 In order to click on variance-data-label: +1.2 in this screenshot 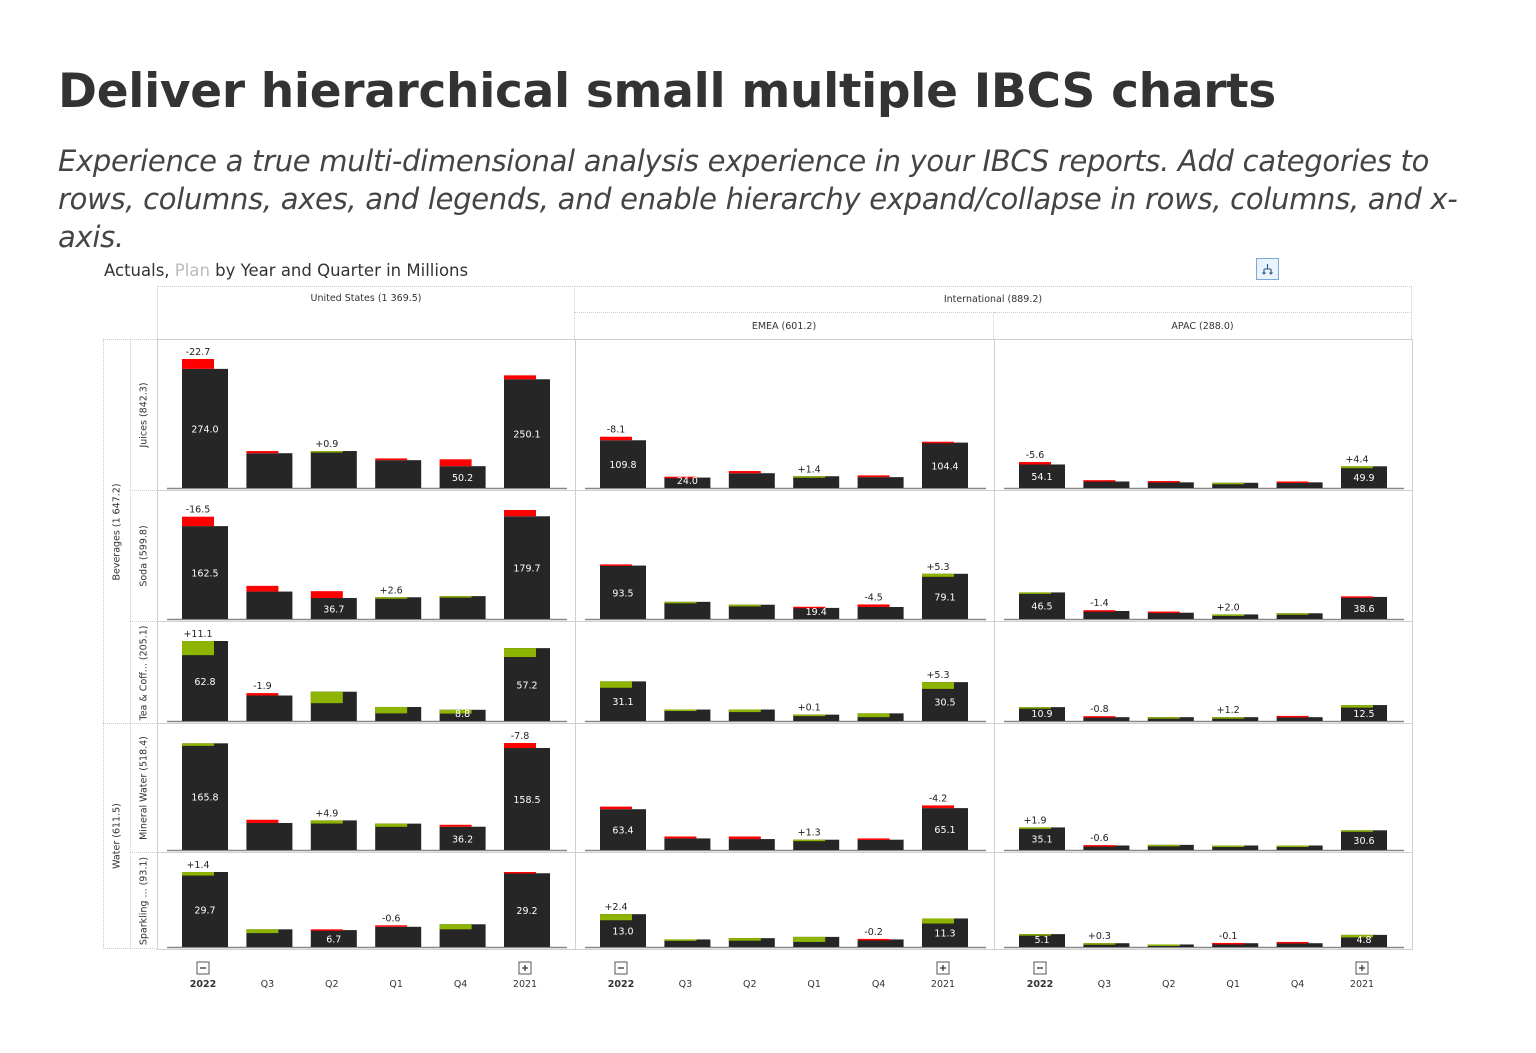, I will do `click(1228, 710)`.